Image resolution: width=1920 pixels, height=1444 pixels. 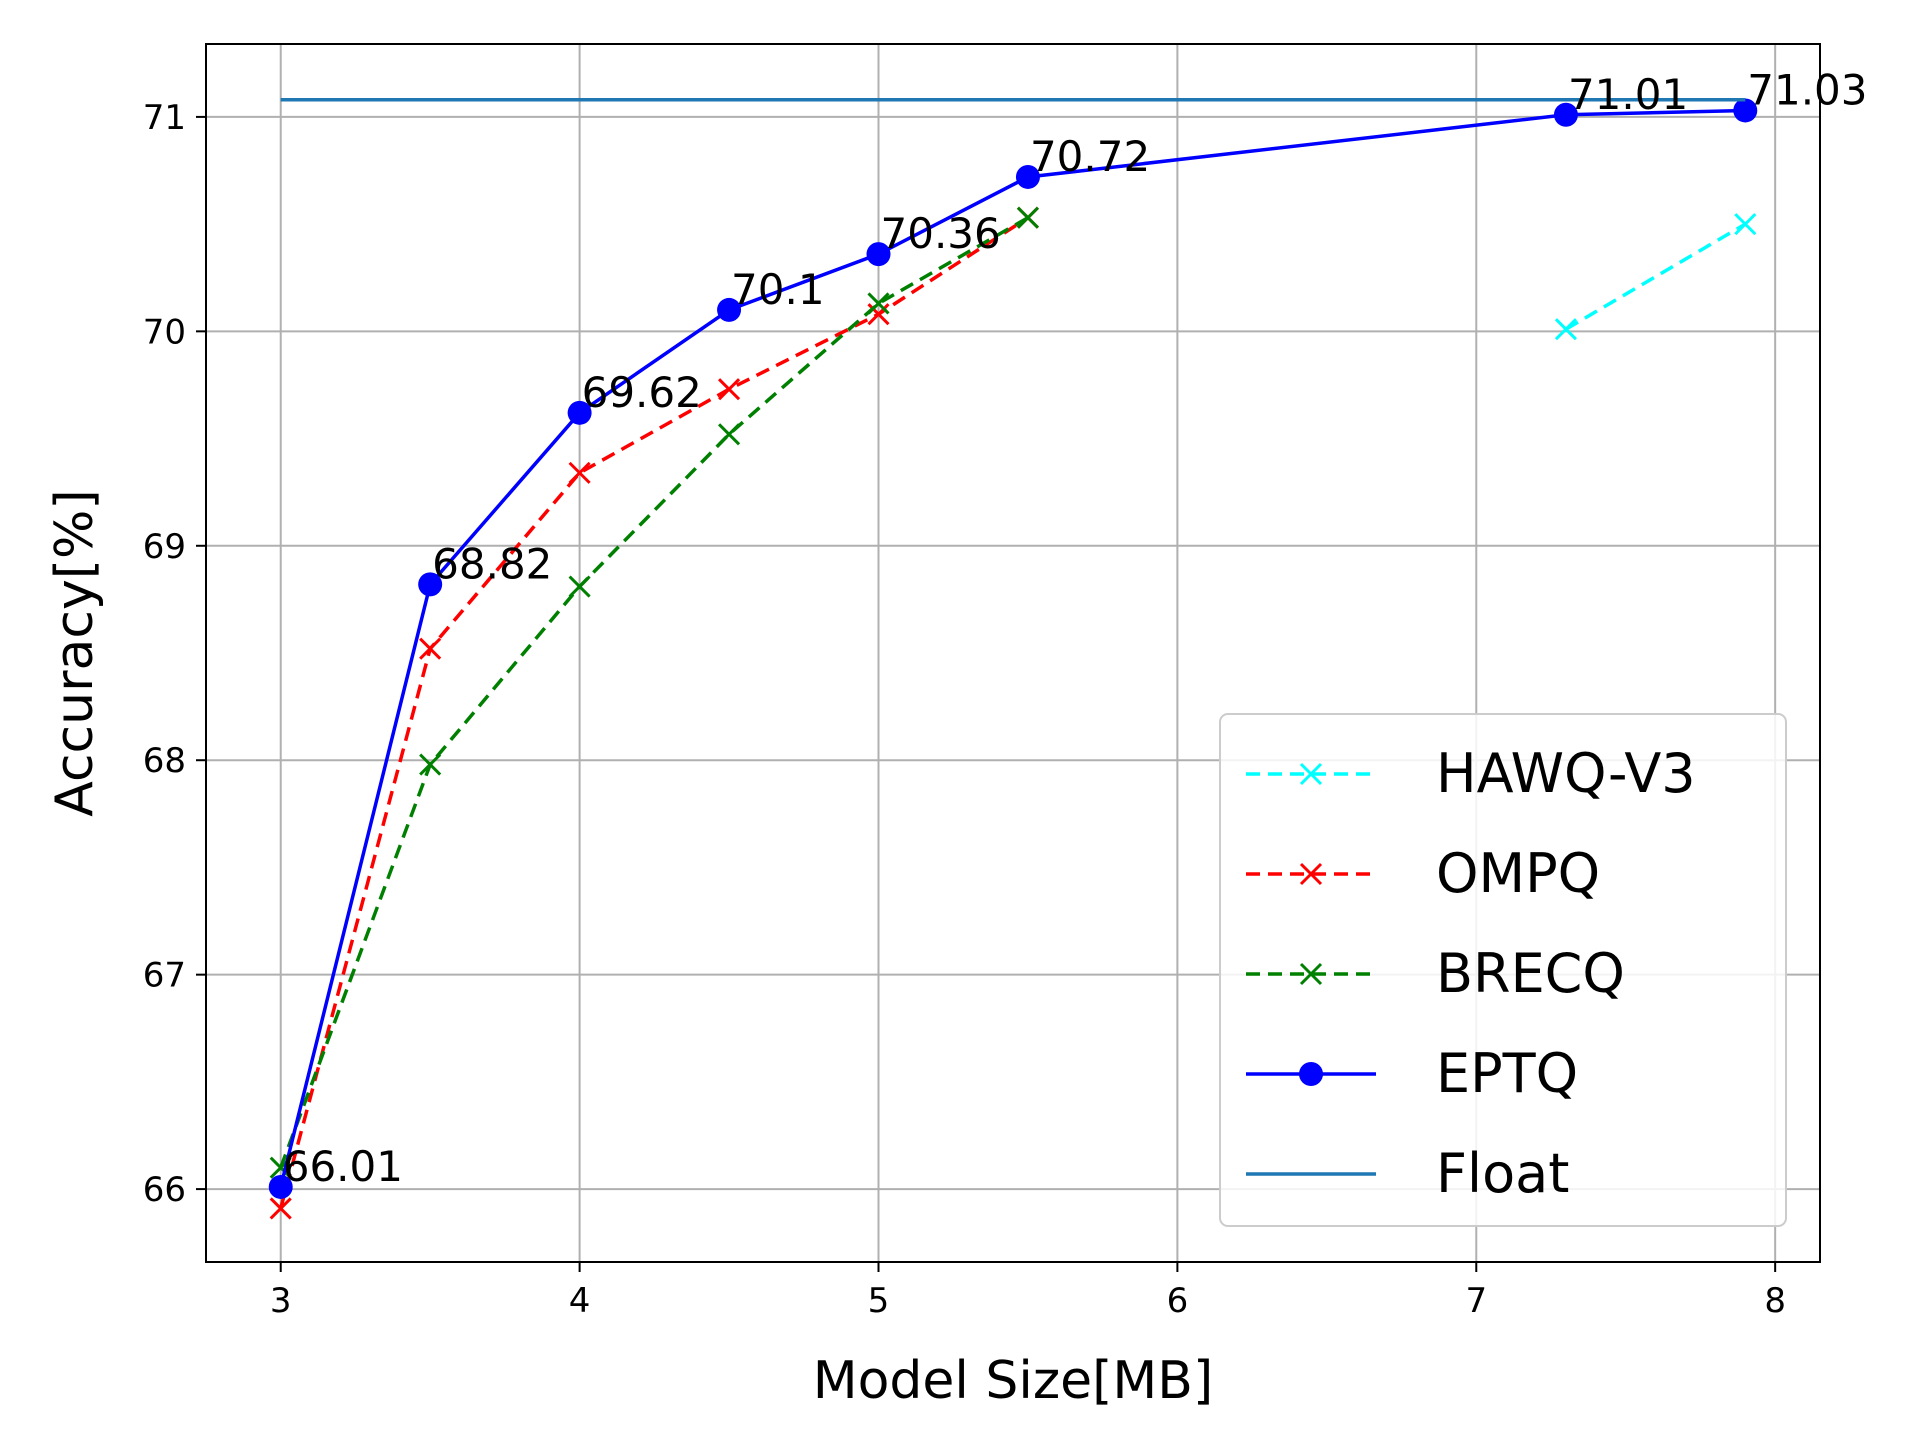 What do you see at coordinates (1178, 1301) in the screenshot?
I see `x-tick-label: 6` at bounding box center [1178, 1301].